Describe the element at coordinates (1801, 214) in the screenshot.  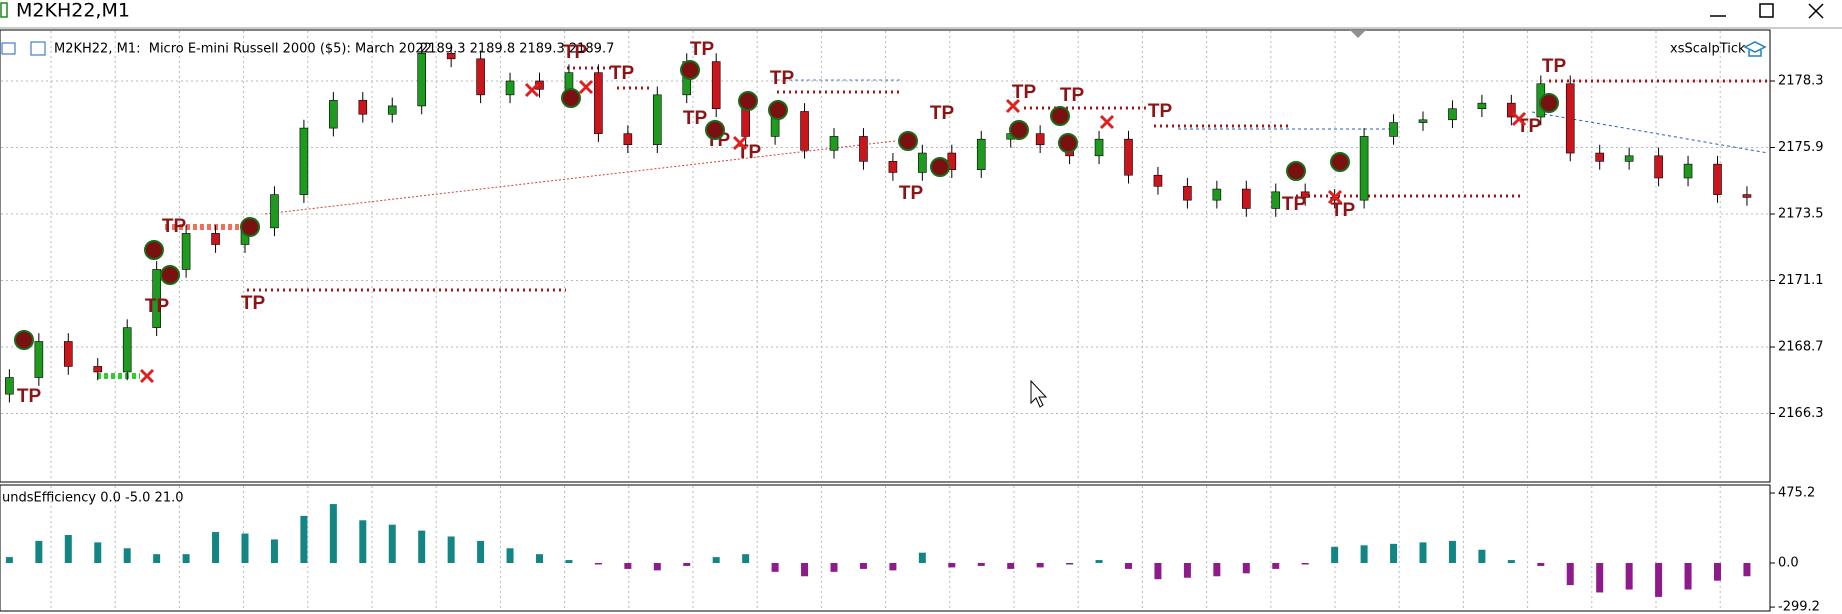
I see `y-tick-label: 2173.5` at that location.